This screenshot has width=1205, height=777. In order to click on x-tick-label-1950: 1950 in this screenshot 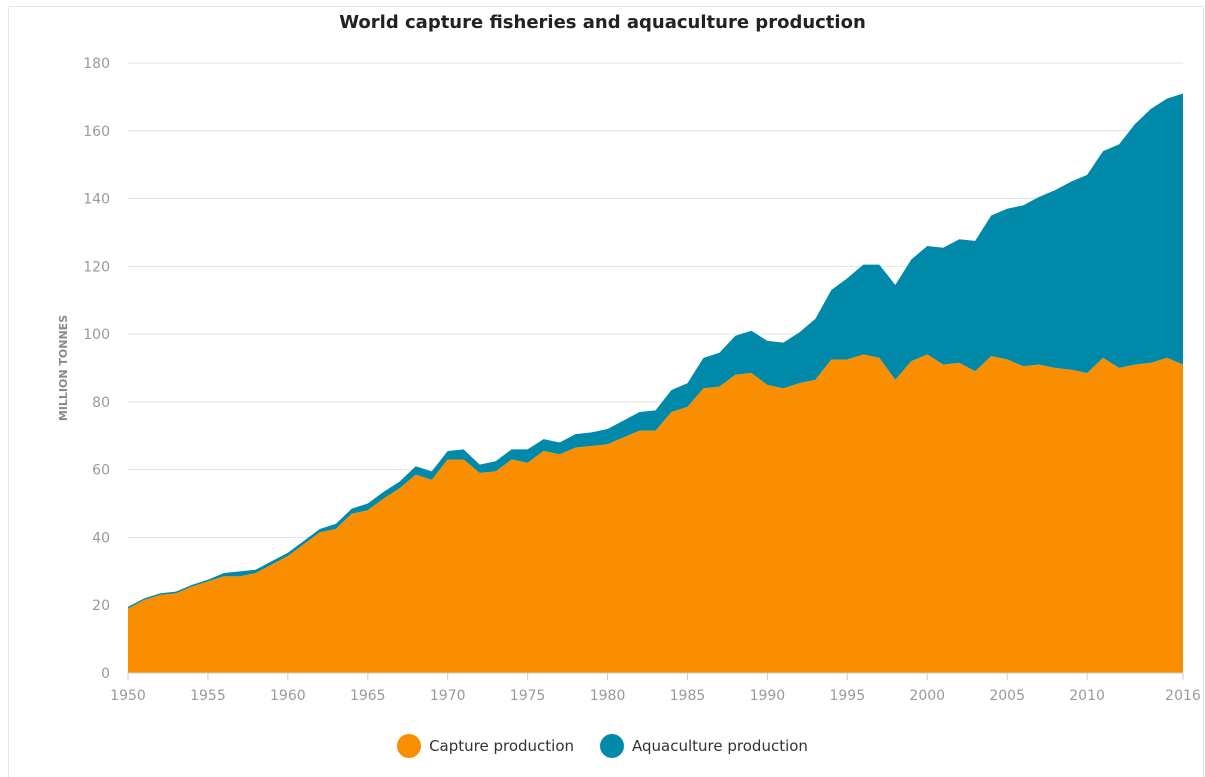, I will do `click(128, 696)`.